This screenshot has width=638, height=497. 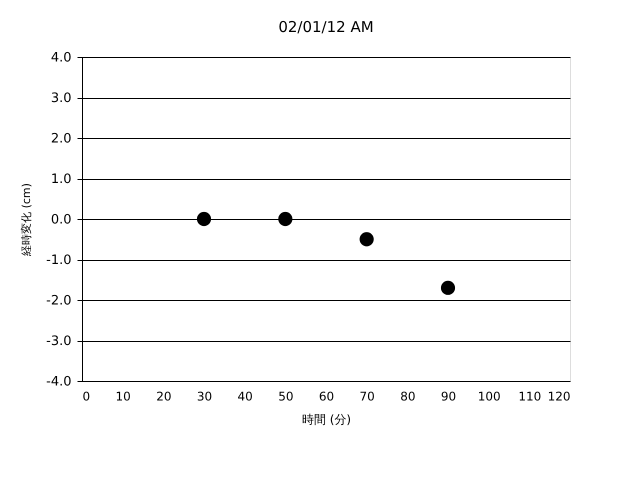 I want to click on y-axis-title: 経時変化 (cm), so click(x=27, y=220).